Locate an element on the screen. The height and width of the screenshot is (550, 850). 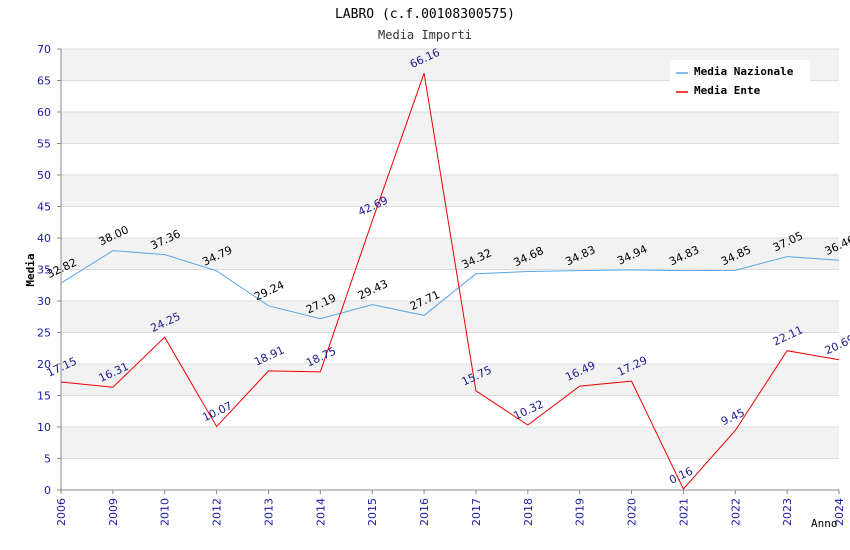
data-label: 29.43 is located at coordinates (373, 289).